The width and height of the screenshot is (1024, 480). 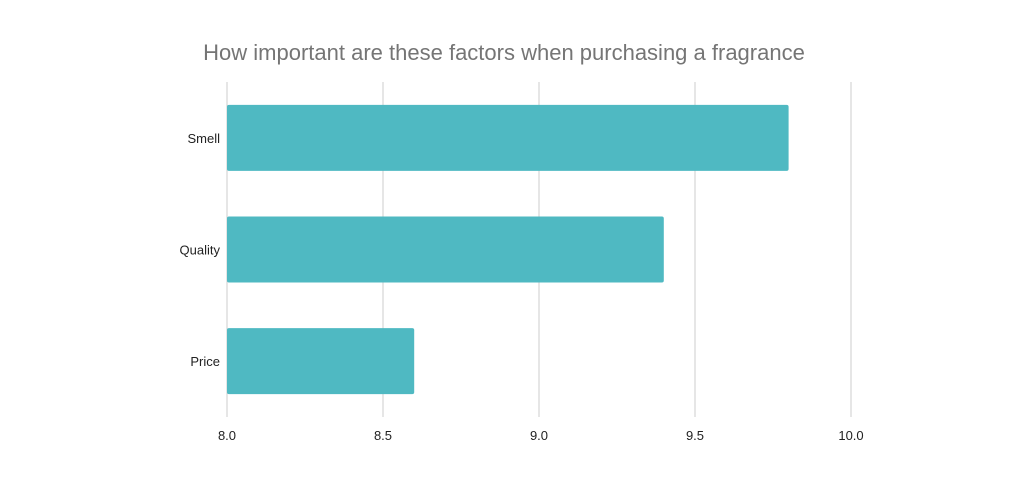 What do you see at coordinates (205, 361) in the screenshot?
I see `category-label-price: Price` at bounding box center [205, 361].